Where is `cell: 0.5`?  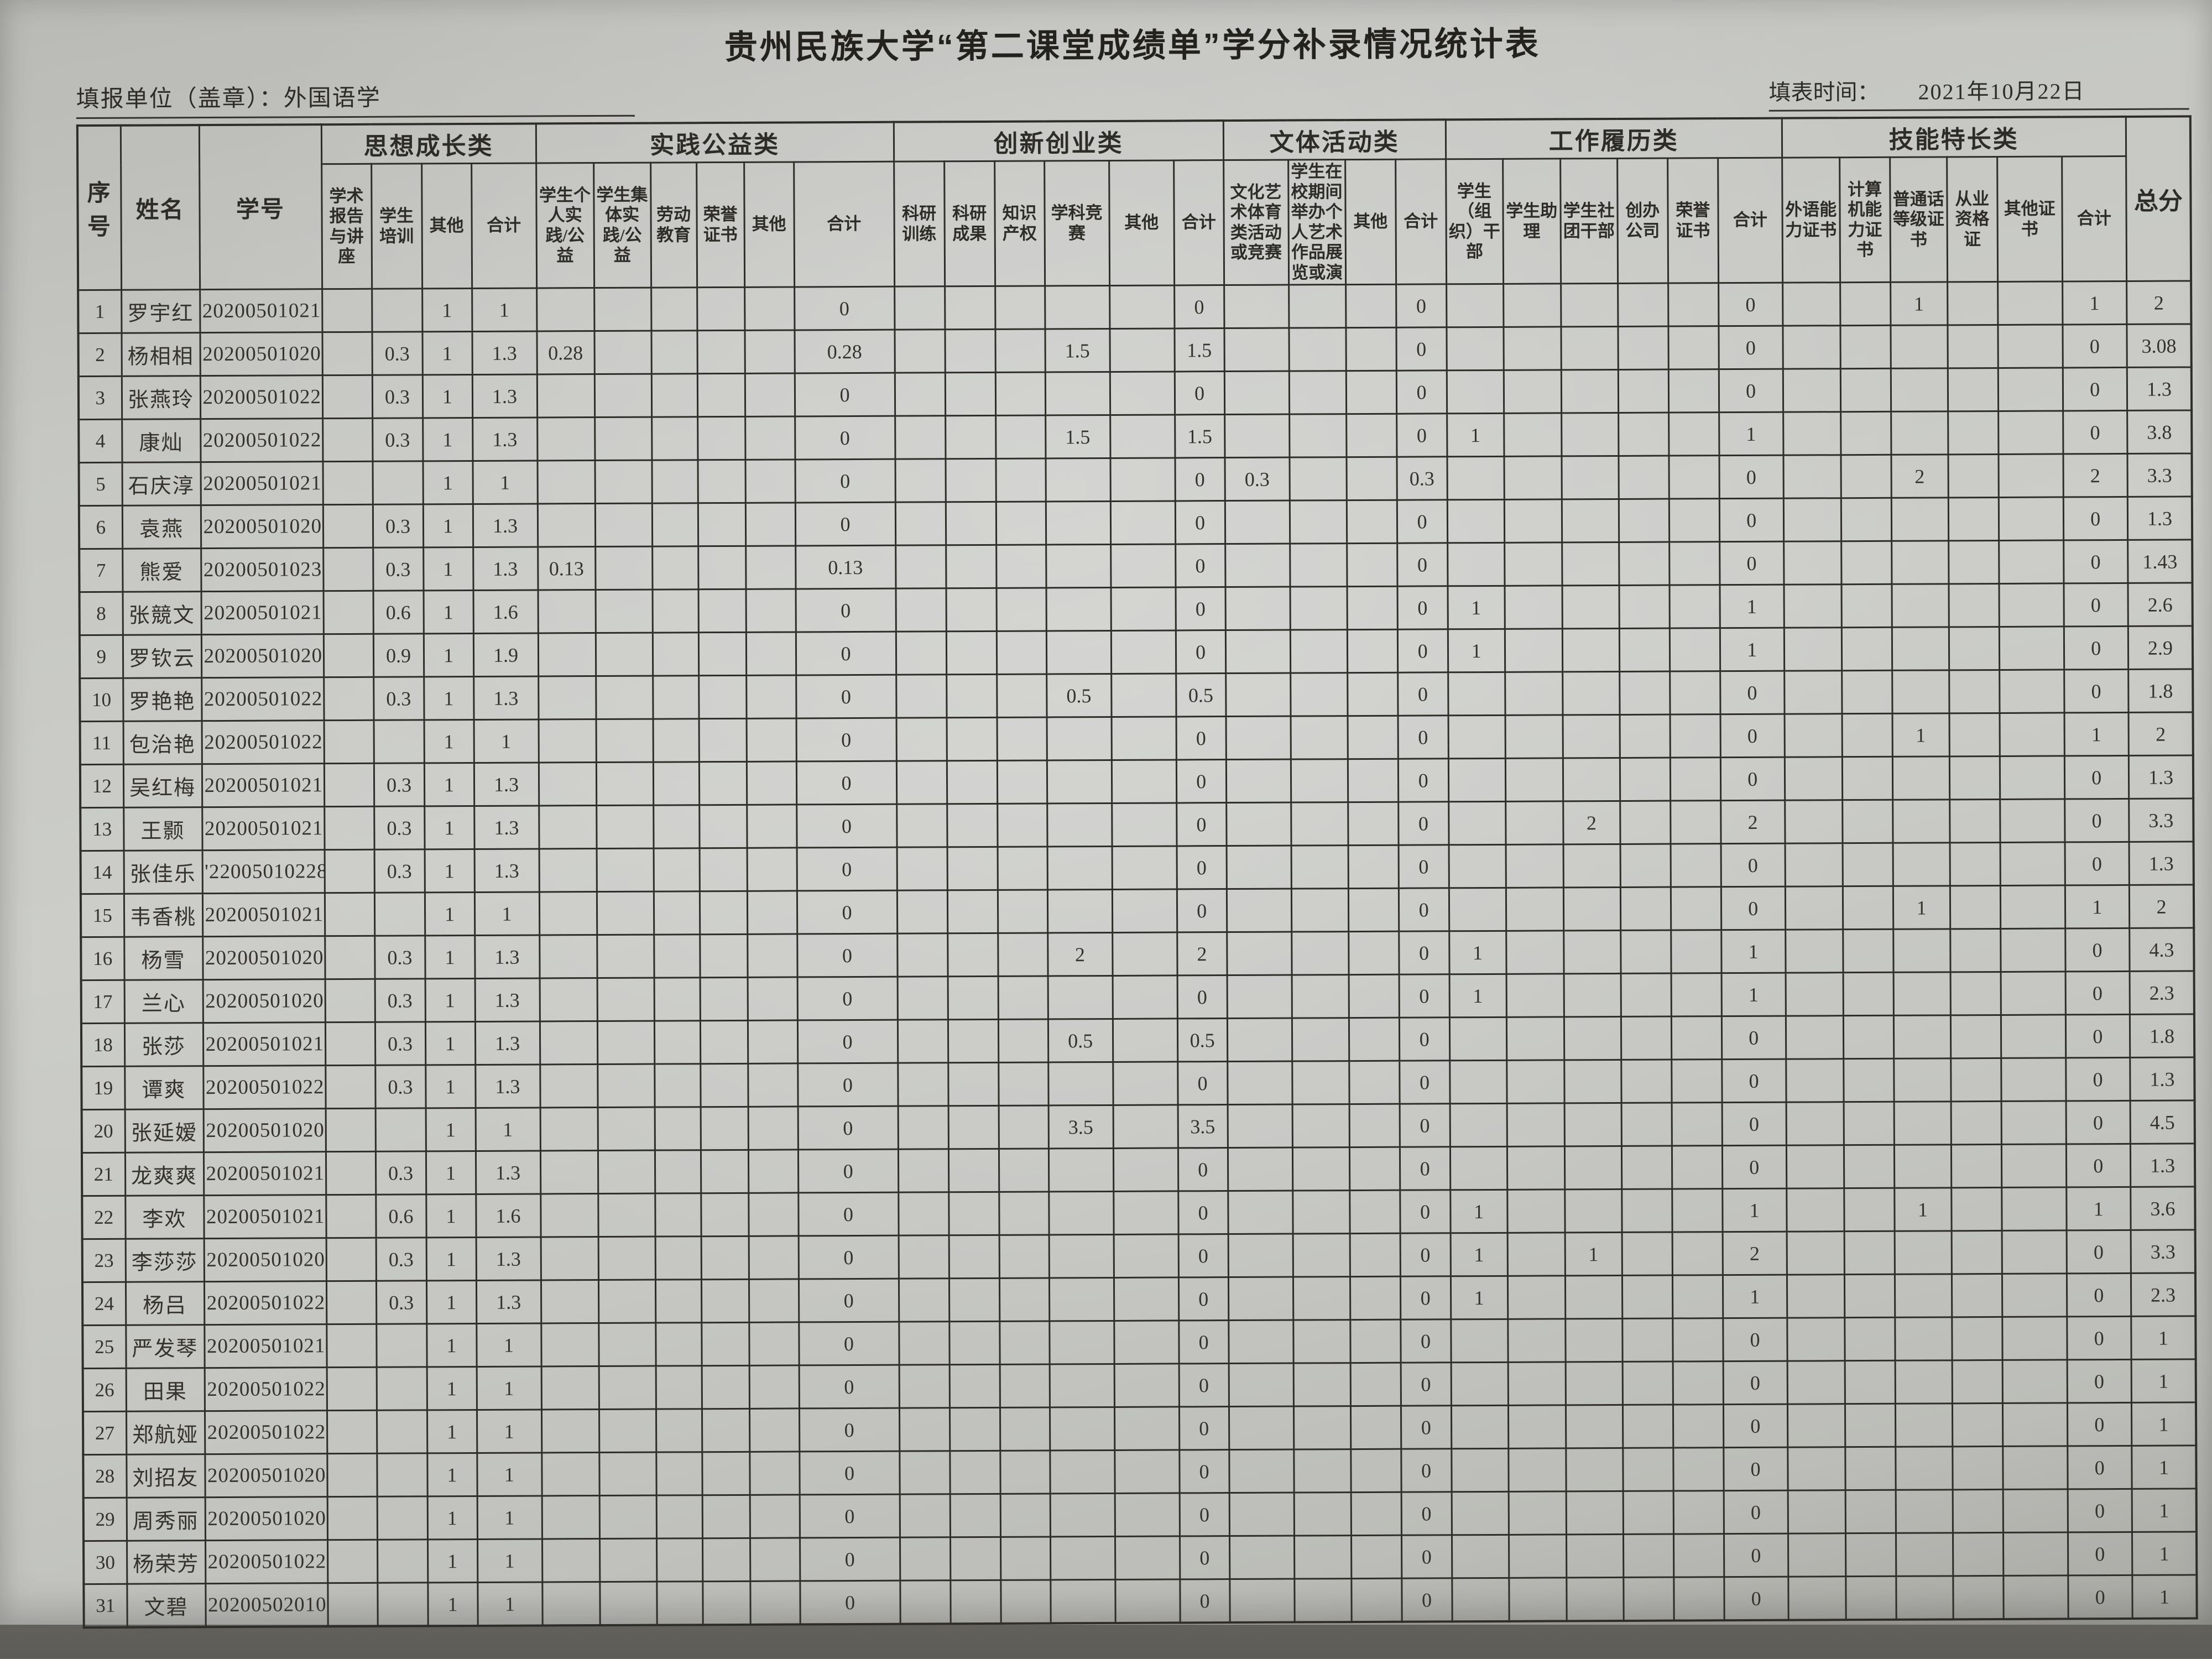
cell: 0.5 is located at coordinates (1202, 1041).